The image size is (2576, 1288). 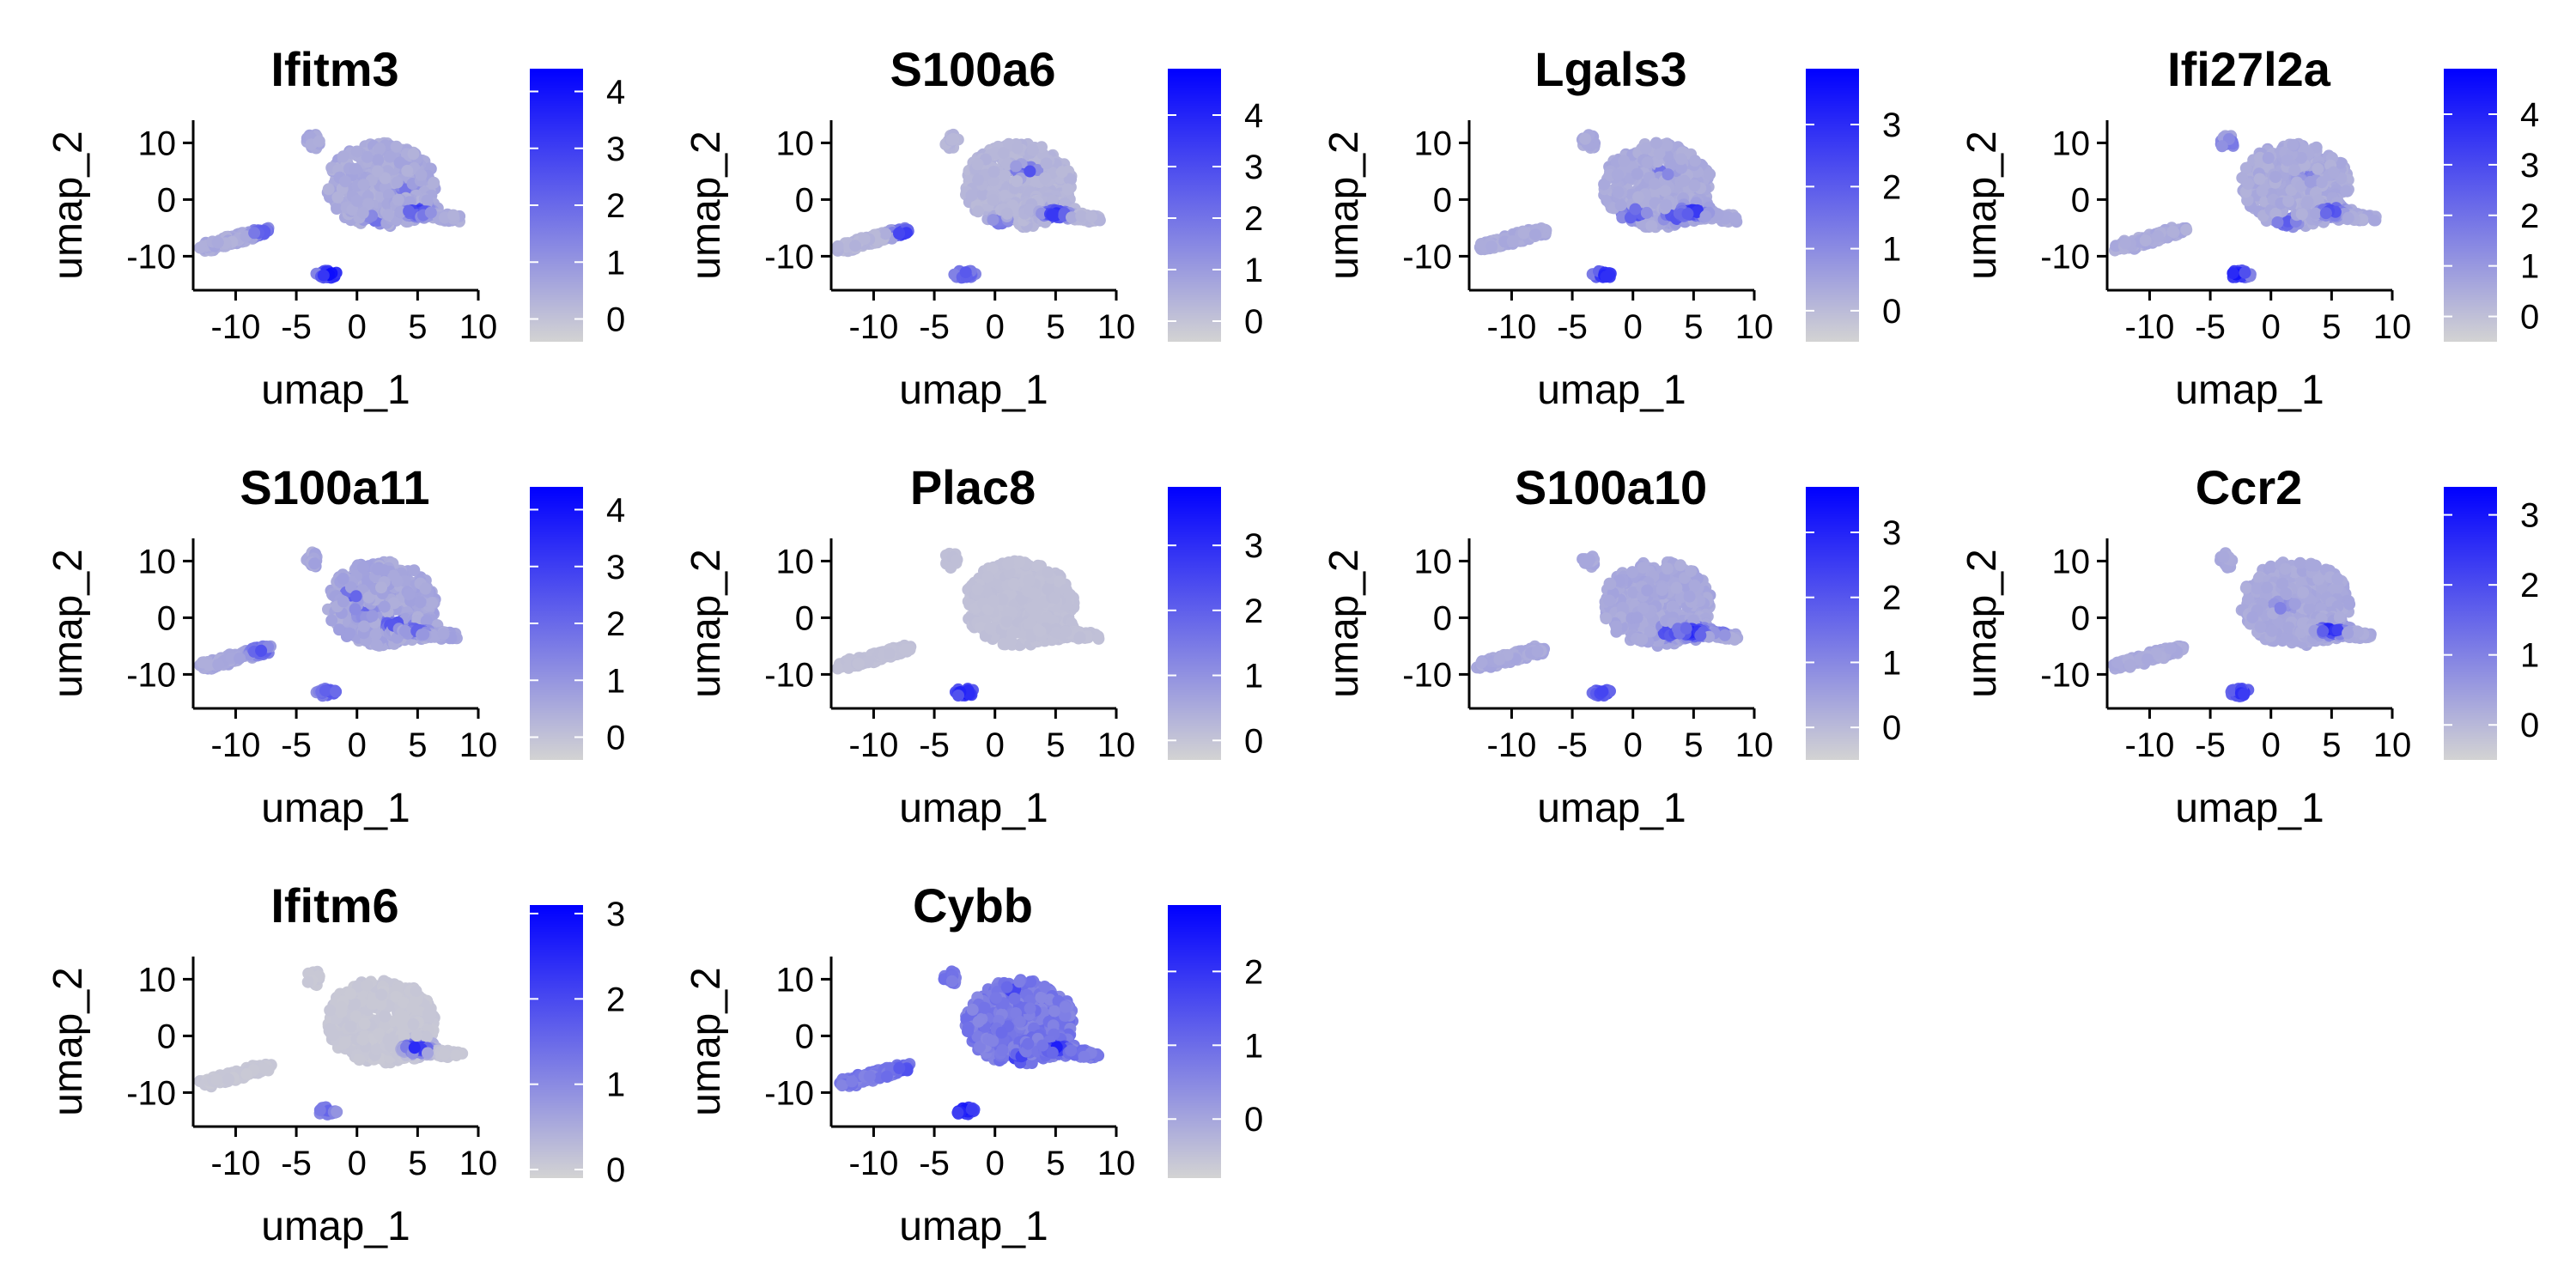 I want to click on panel-title: S100a11, so click(x=334, y=487).